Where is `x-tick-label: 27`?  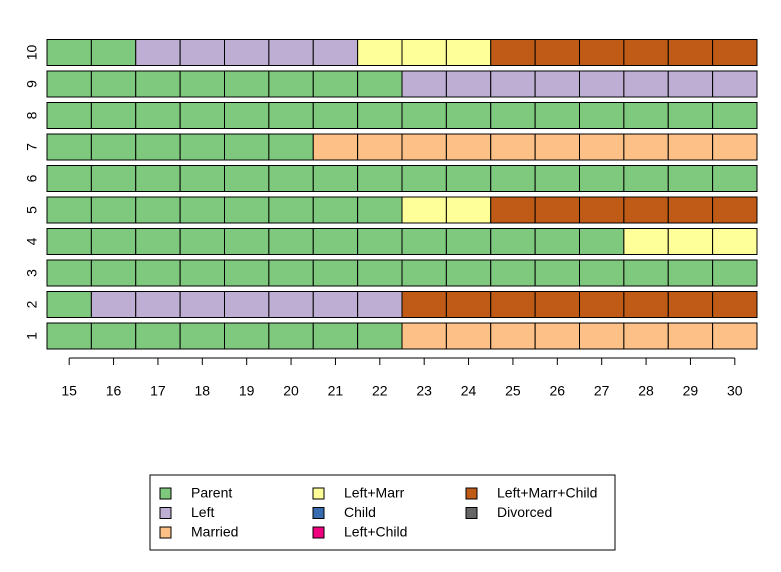 x-tick-label: 27 is located at coordinates (602, 391).